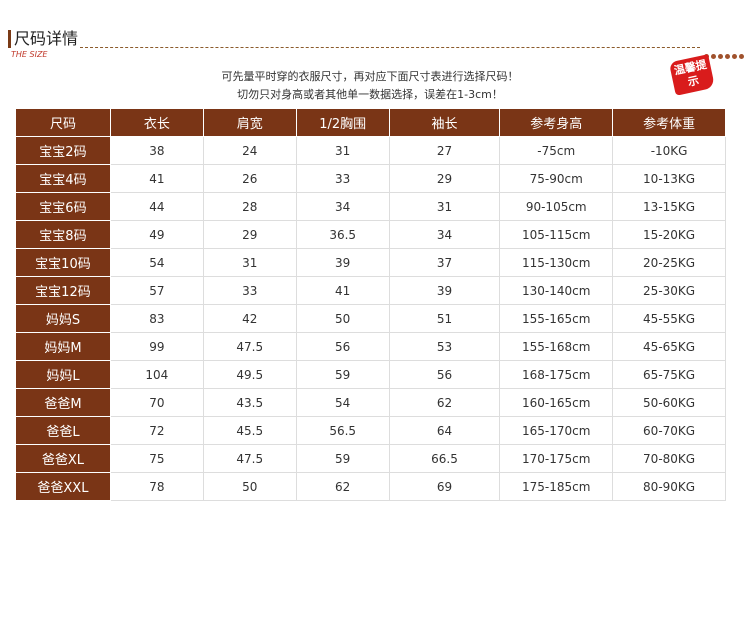  Describe the element at coordinates (370, 346) in the screenshot. I see `table-row: 妈妈M 99 47.5 56 53 155-168cm 45-65KG` at that location.